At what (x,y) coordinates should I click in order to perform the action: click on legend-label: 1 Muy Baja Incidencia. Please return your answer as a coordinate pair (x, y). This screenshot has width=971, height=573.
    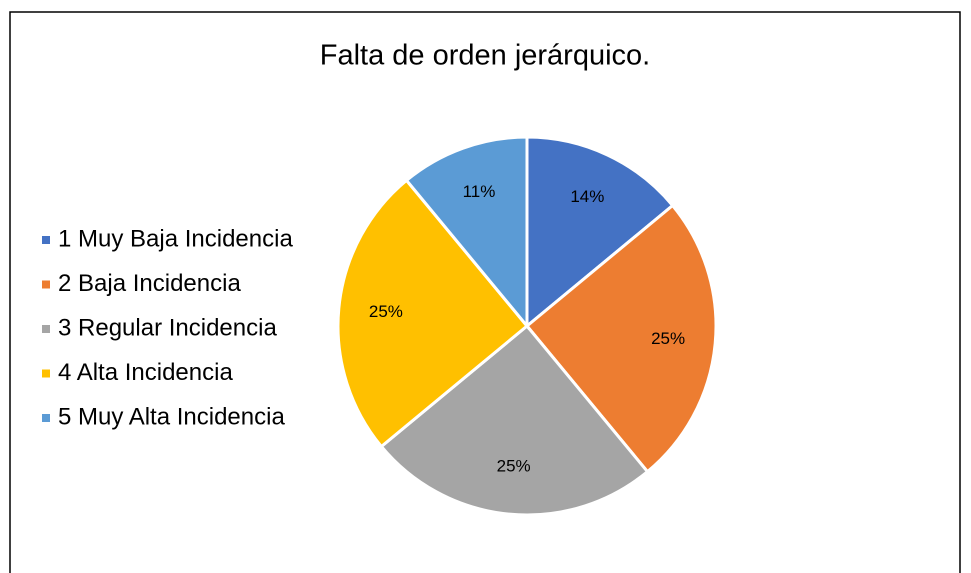
    Looking at the image, I should click on (175, 238).